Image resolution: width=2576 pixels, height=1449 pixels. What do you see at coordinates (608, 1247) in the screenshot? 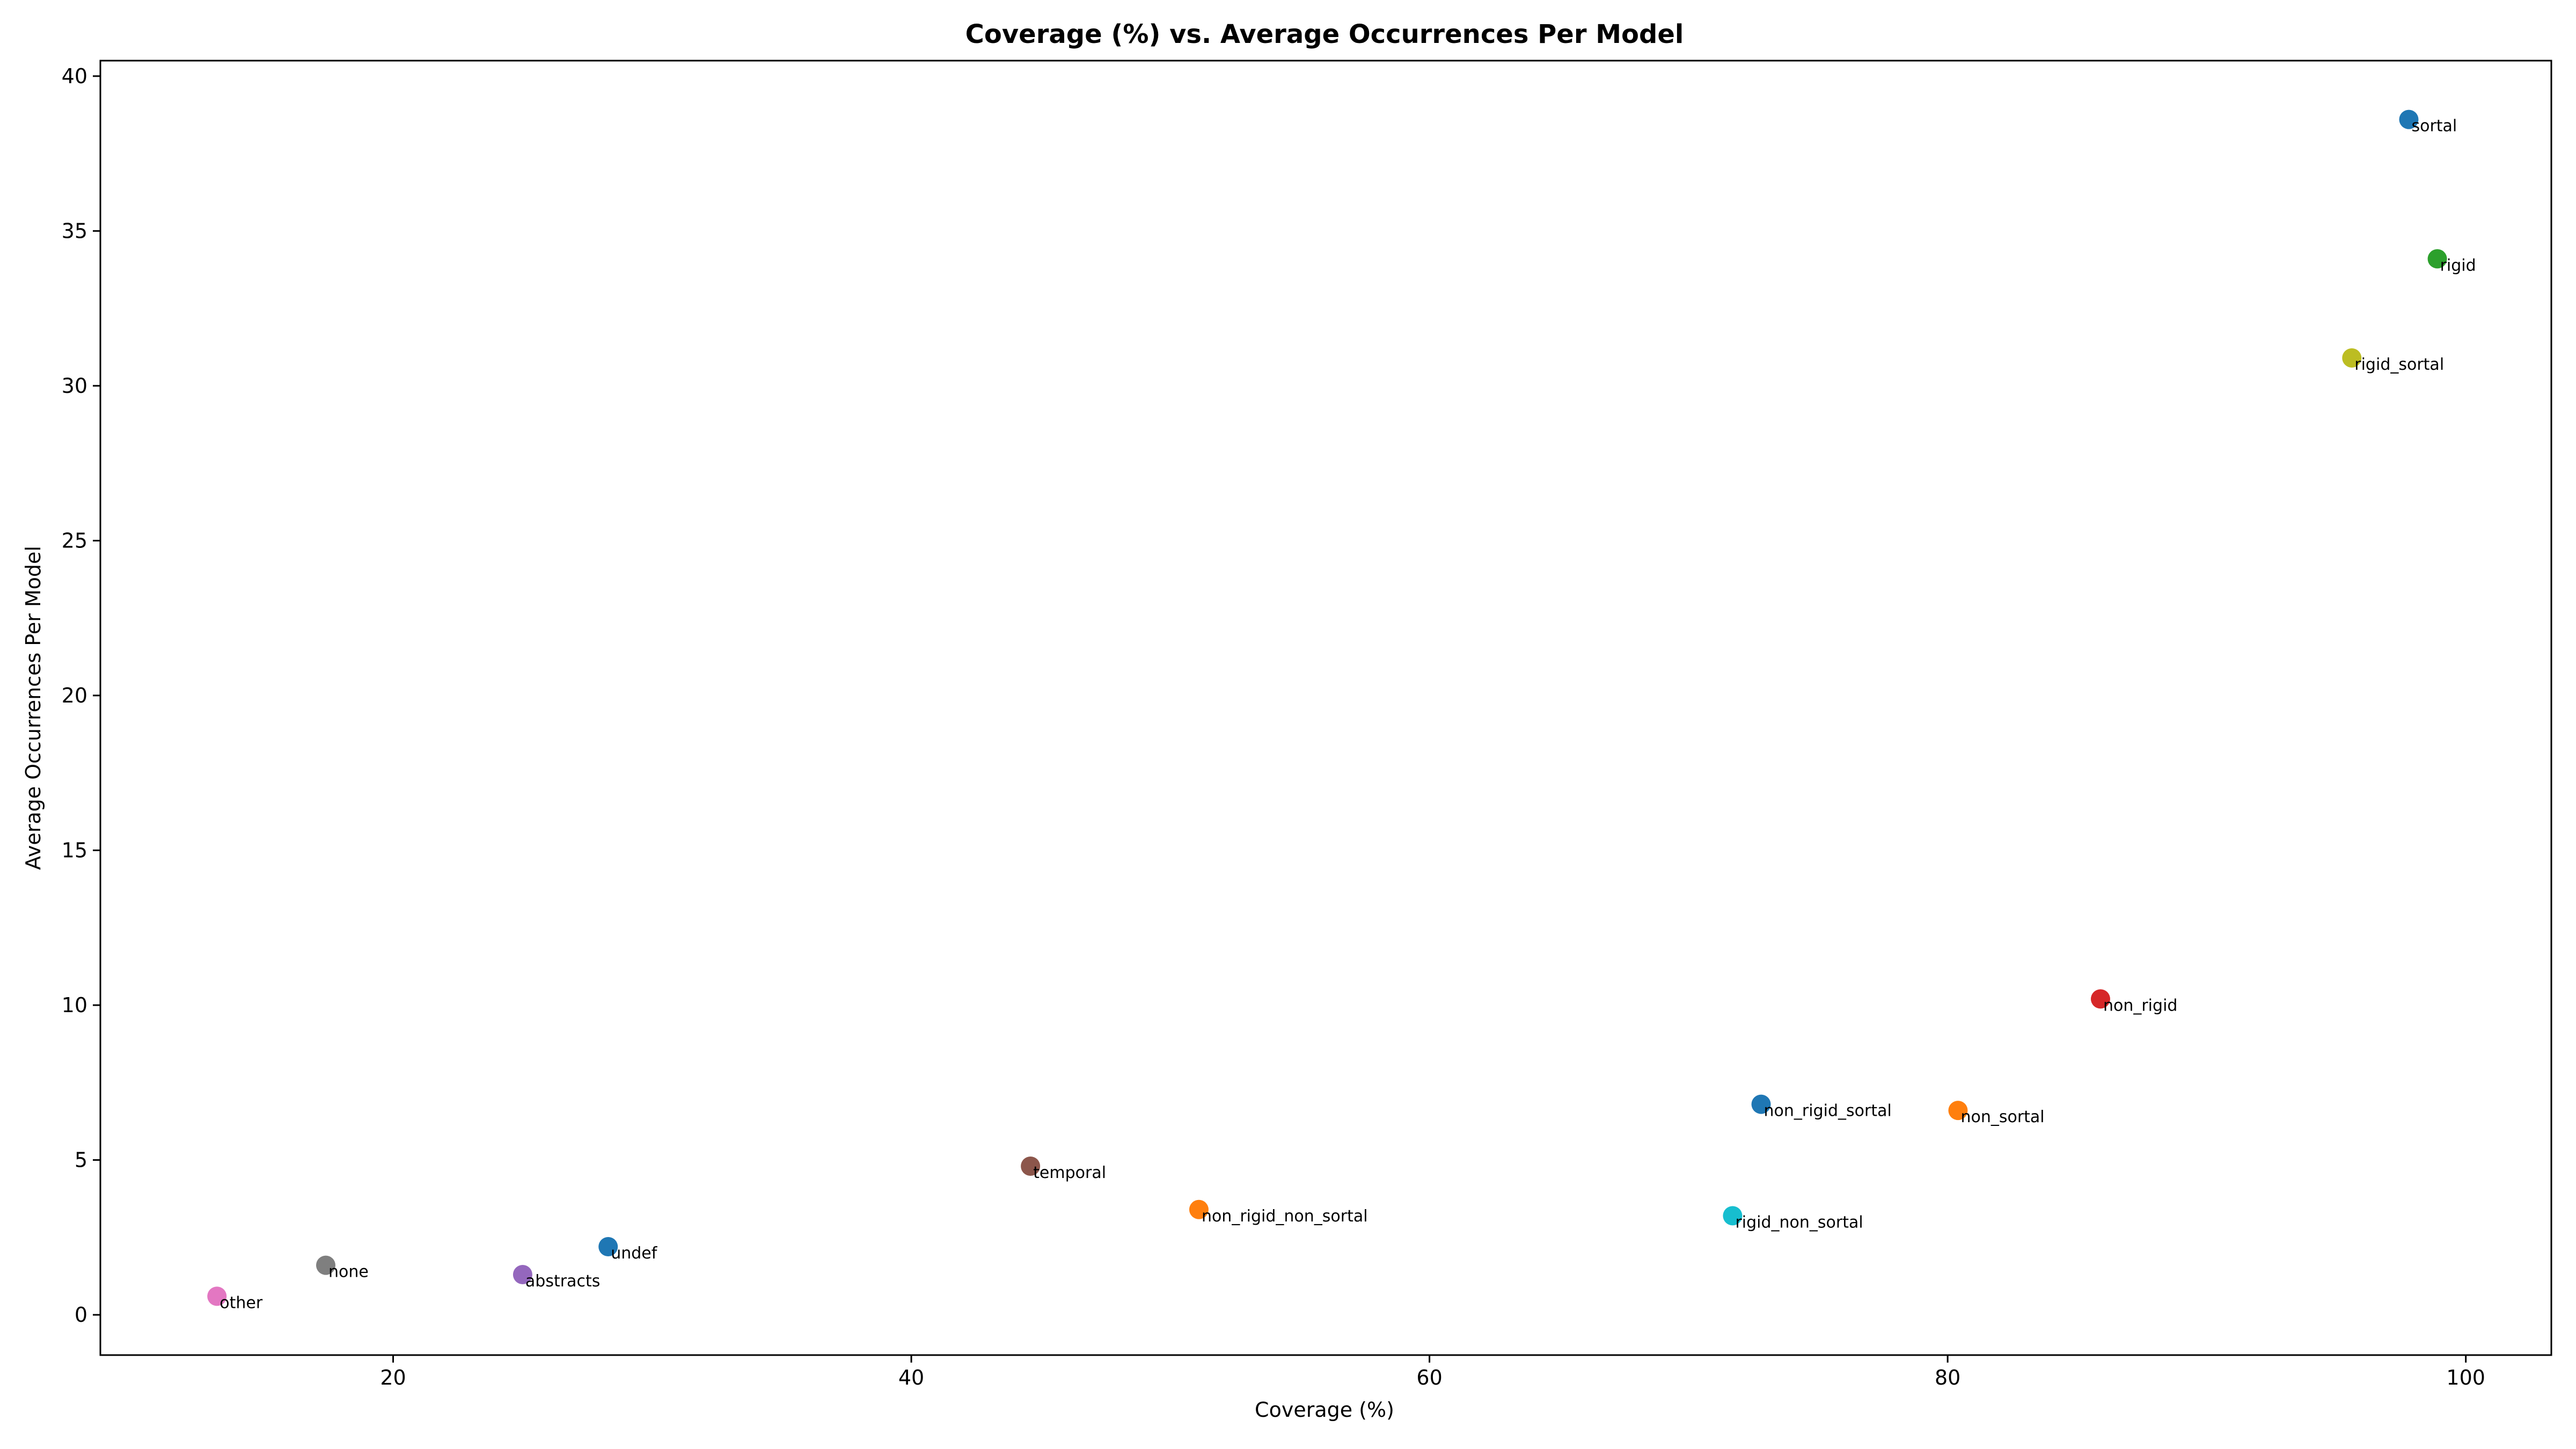
I see `data-point-undef` at bounding box center [608, 1247].